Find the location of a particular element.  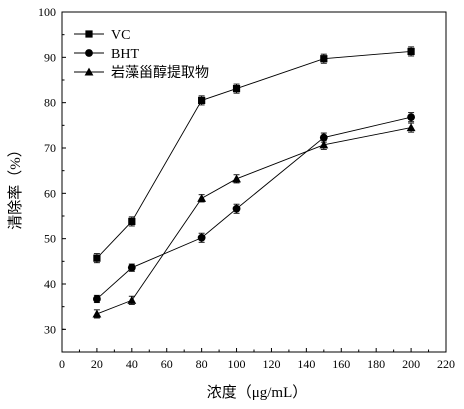

legend-marker-square is located at coordinates (89, 34).